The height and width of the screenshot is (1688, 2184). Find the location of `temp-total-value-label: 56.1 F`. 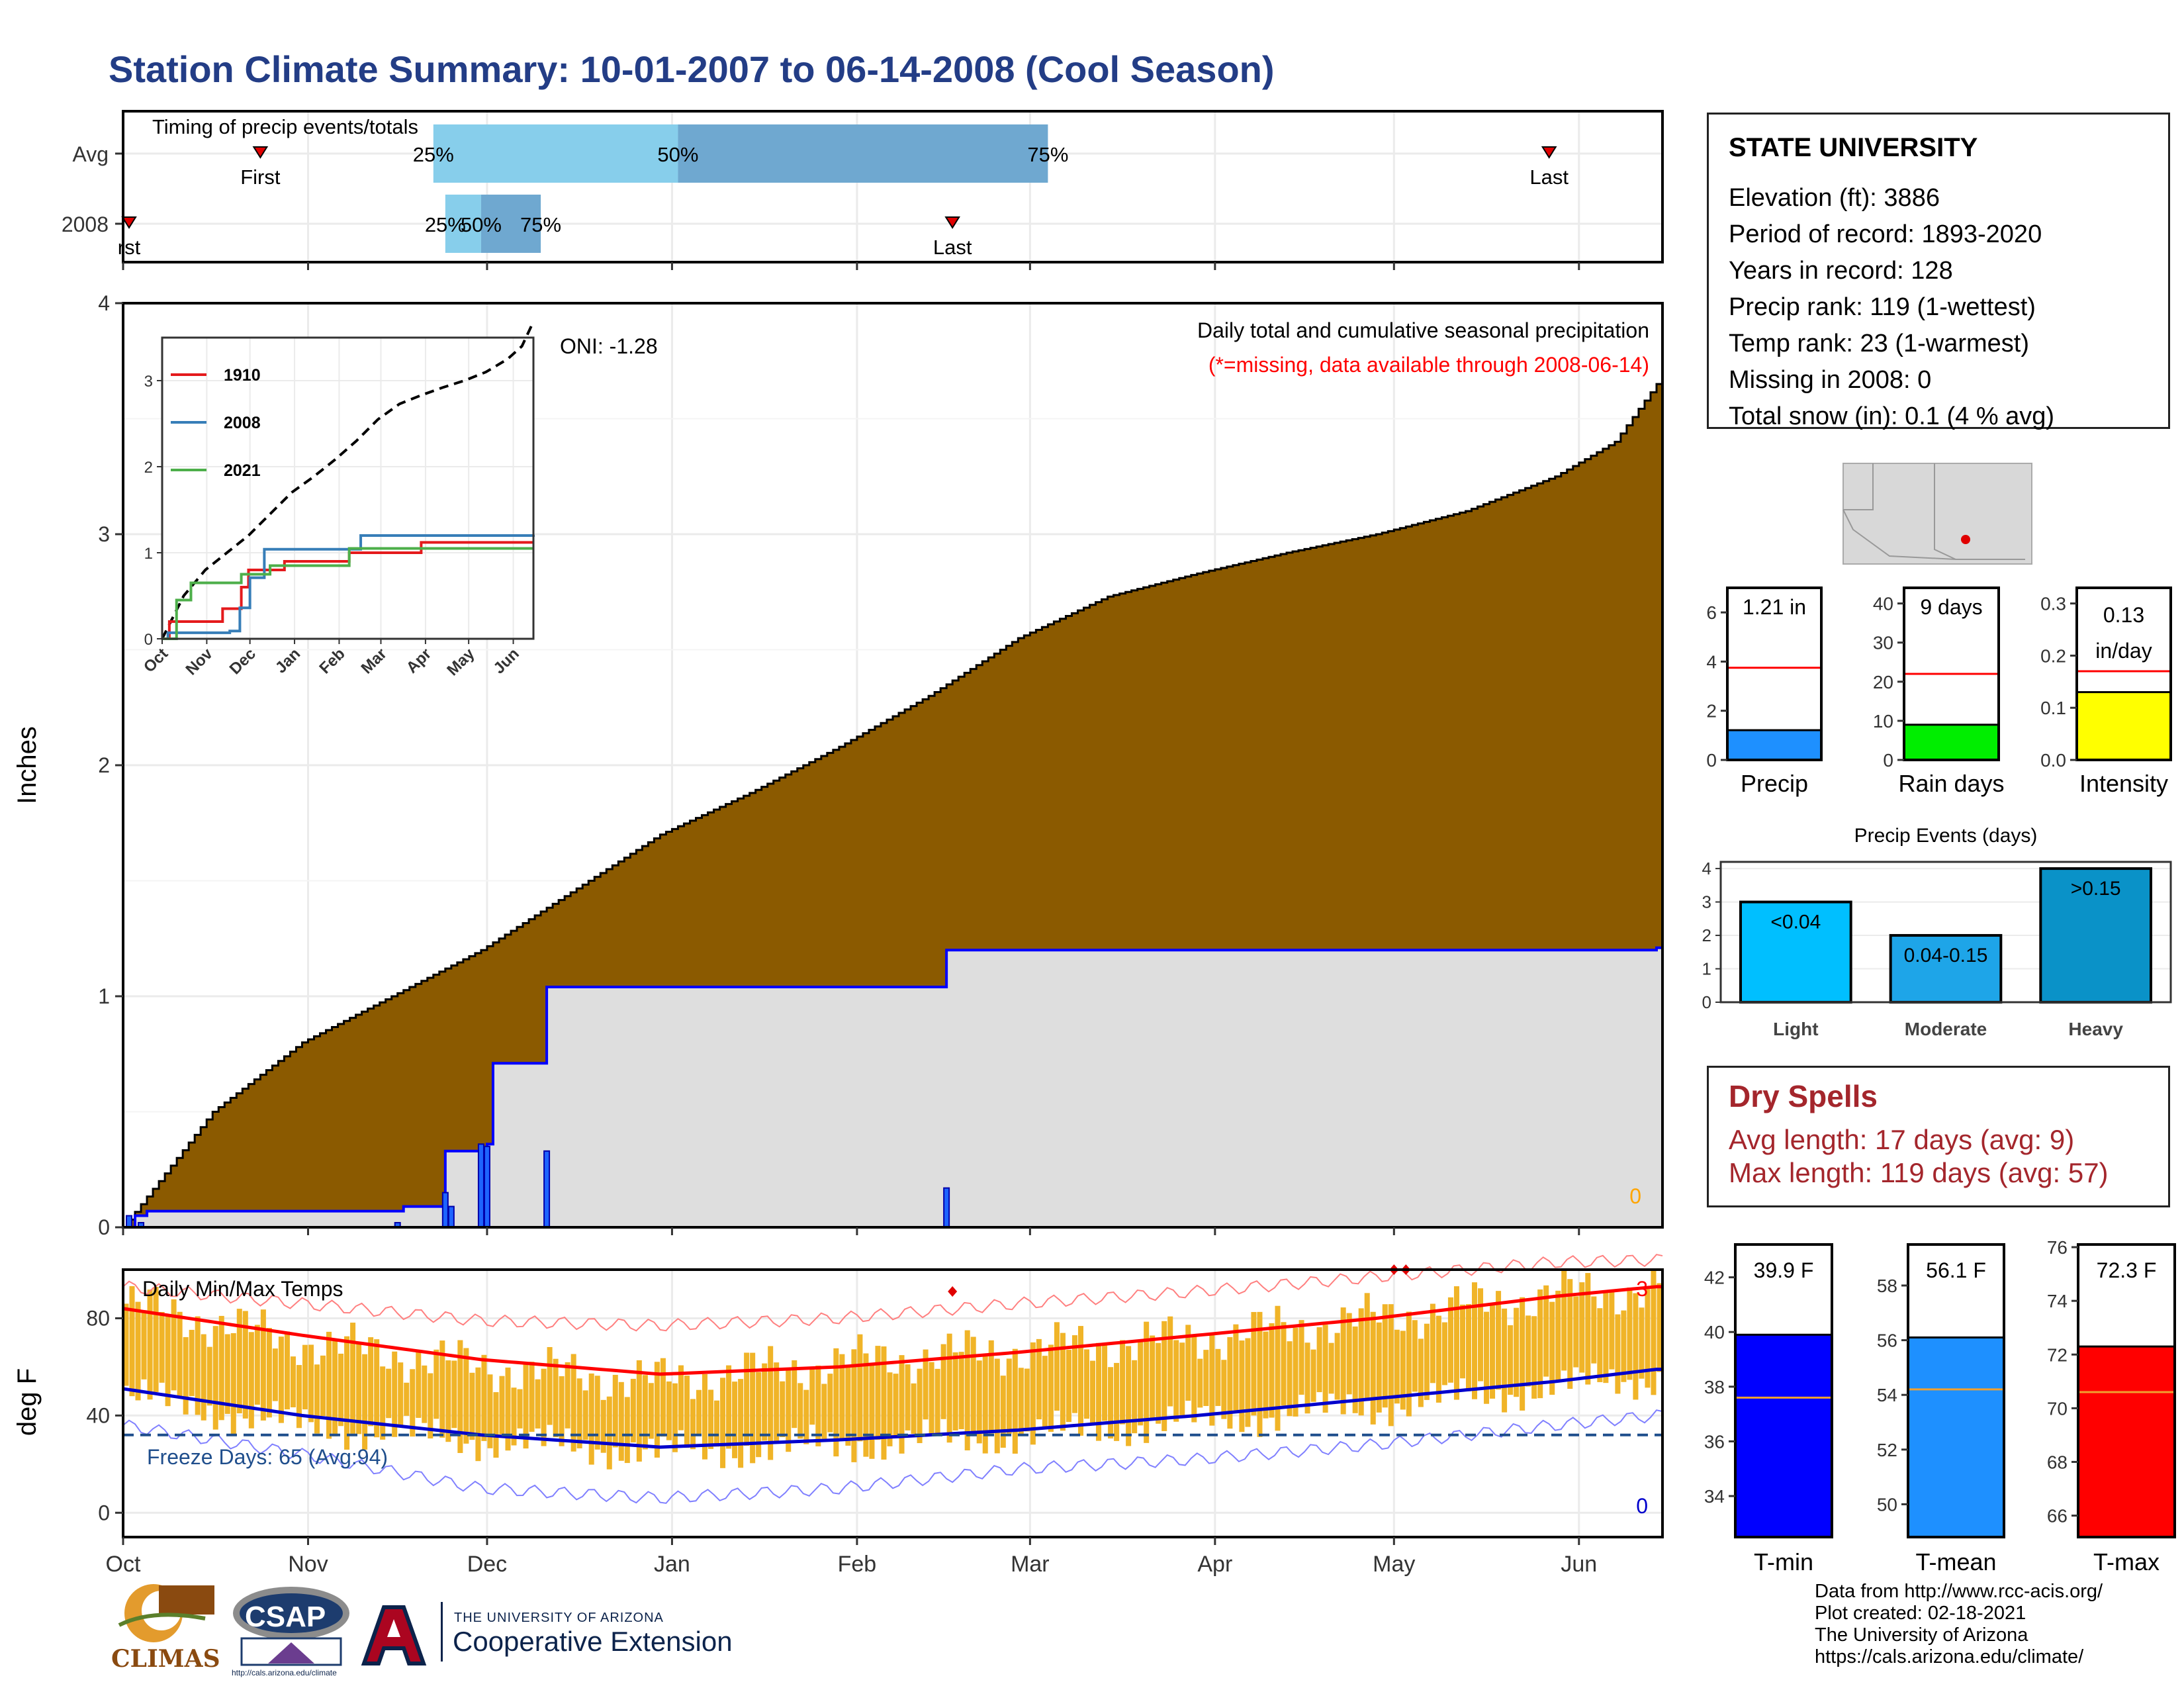

temp-total-value-label: 56.1 F is located at coordinates (1956, 1270).